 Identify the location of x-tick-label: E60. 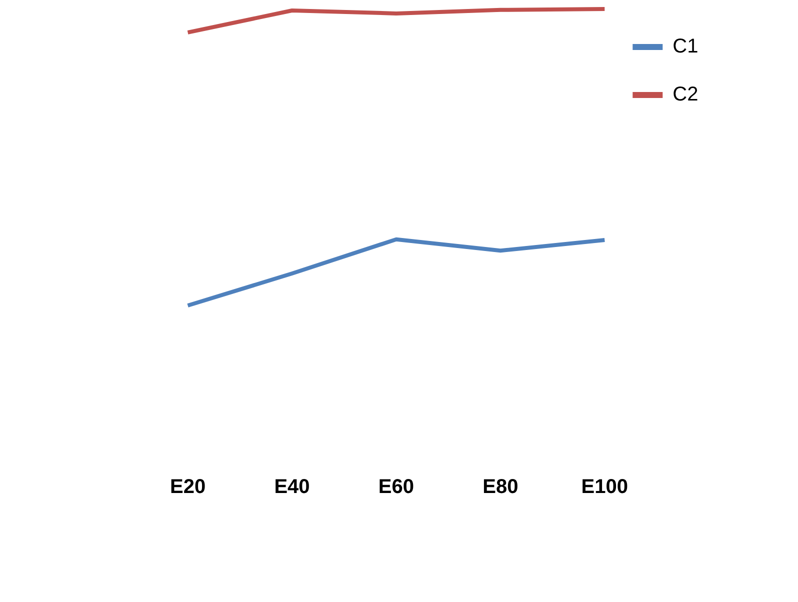
(396, 487).